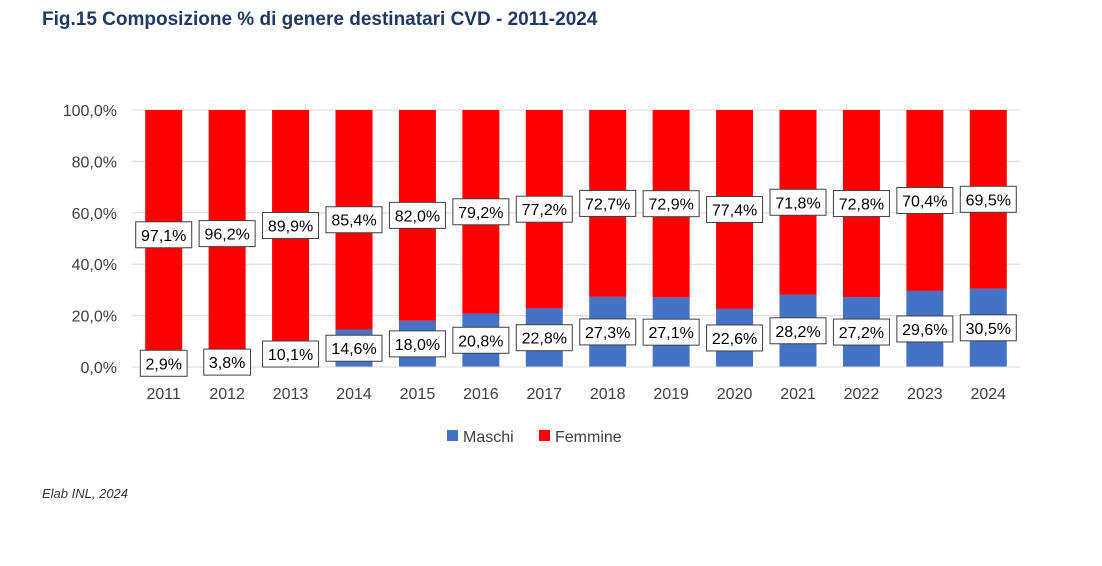 The image size is (1102, 566). What do you see at coordinates (354, 394) in the screenshot?
I see `x-tick-label: 2014` at bounding box center [354, 394].